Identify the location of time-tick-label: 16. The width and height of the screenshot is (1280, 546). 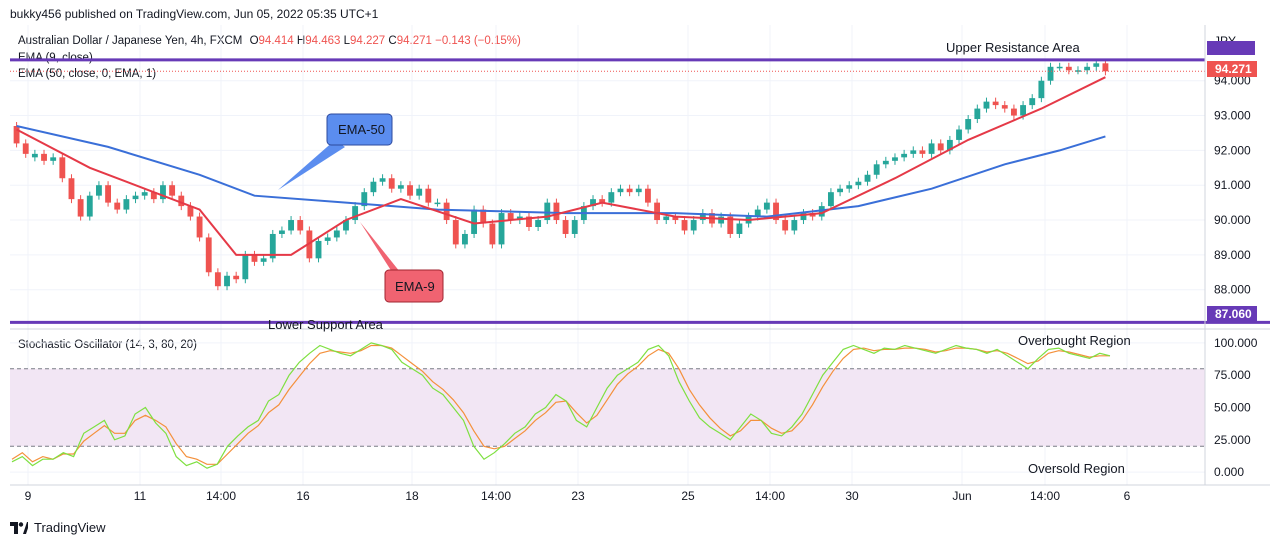
(303, 496).